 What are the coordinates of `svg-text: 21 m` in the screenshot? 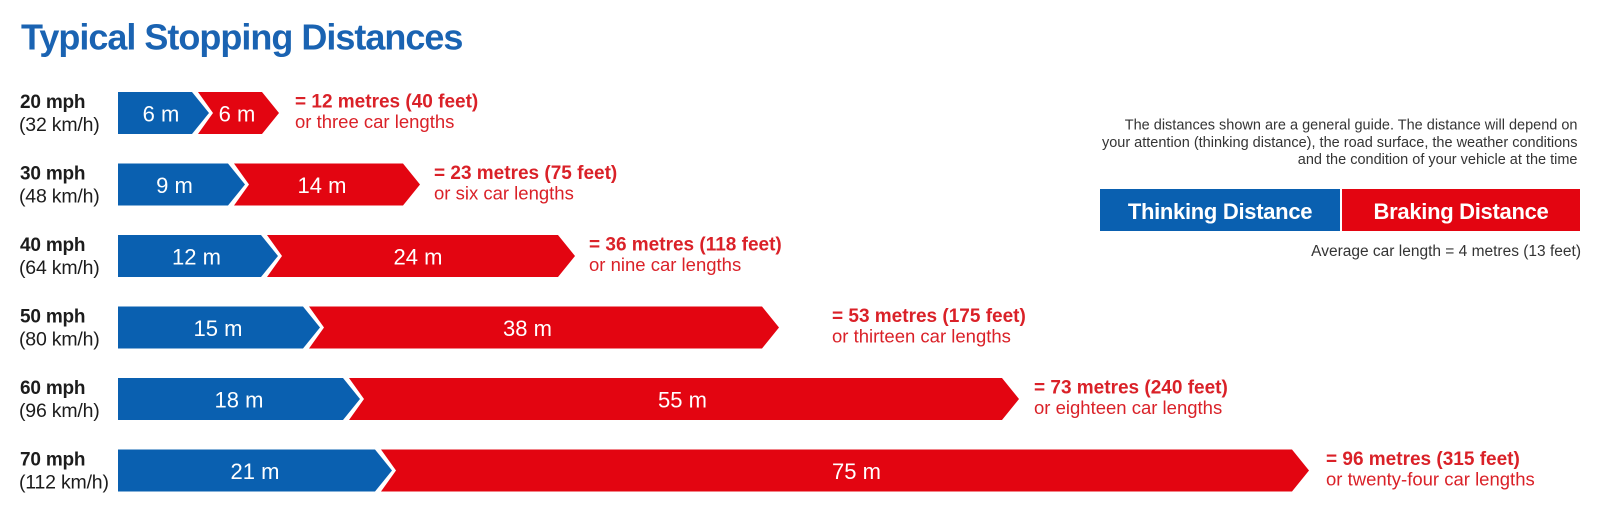 It's located at (255, 471).